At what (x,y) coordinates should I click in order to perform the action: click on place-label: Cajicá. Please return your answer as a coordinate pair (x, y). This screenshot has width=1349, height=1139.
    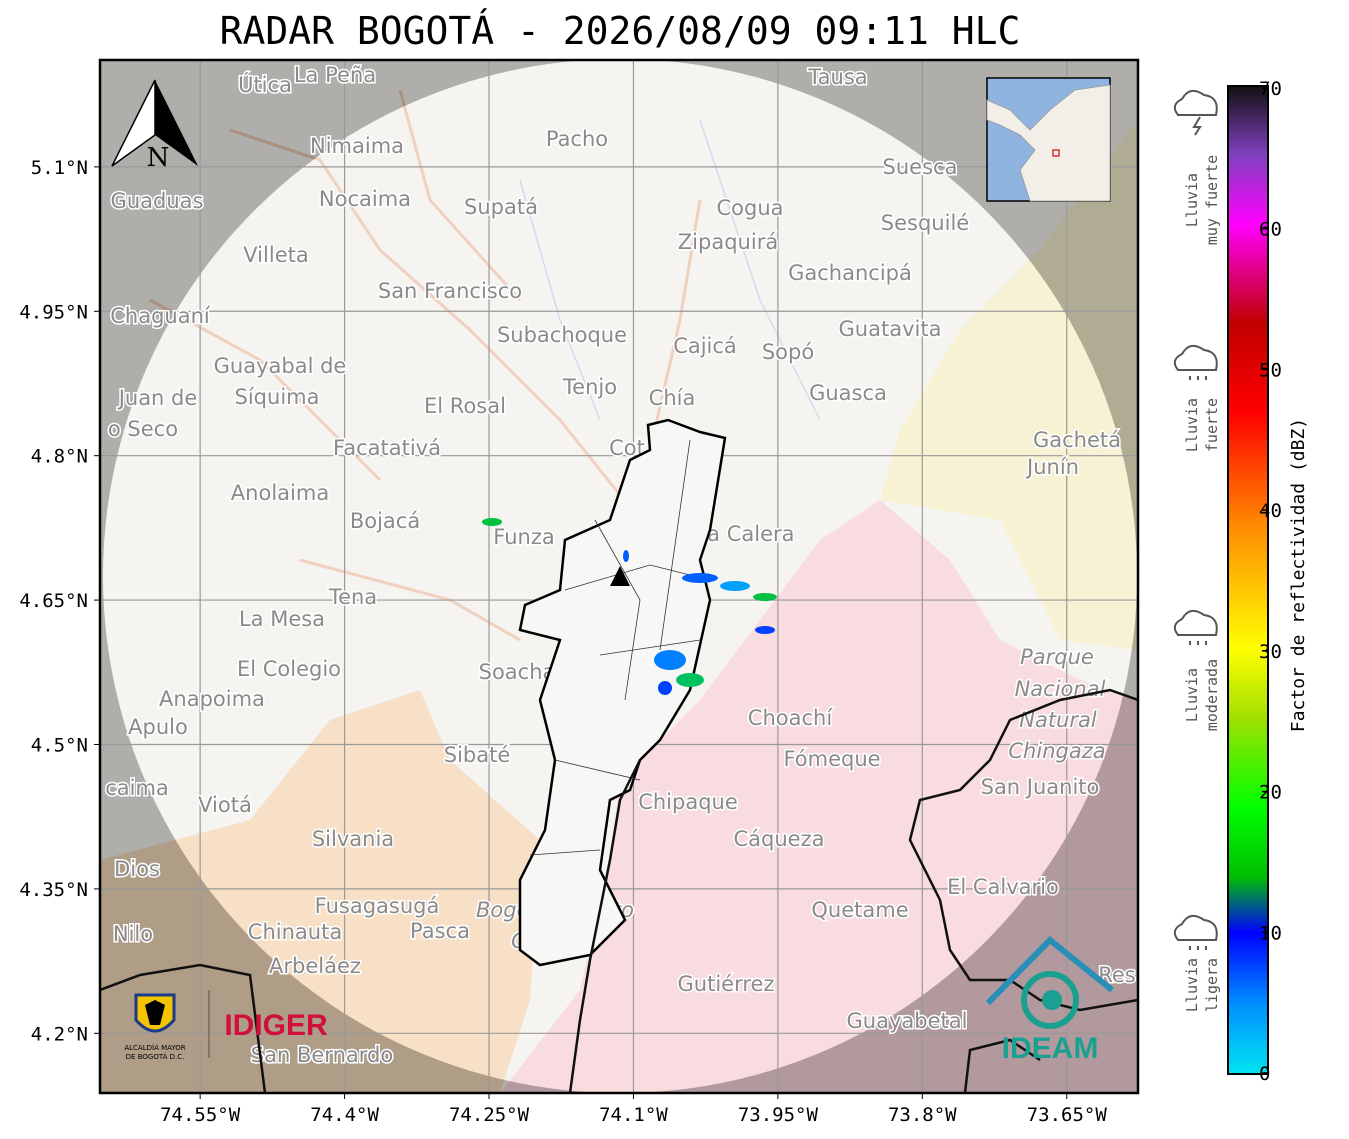
    Looking at the image, I should click on (705, 346).